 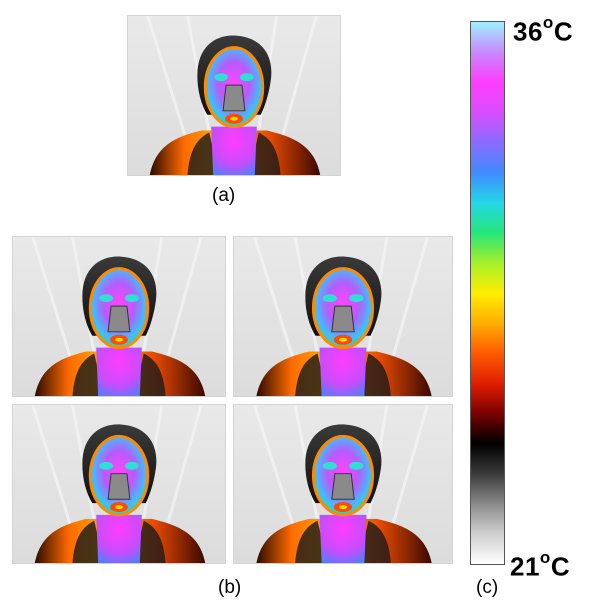 What do you see at coordinates (528, 31) in the screenshot?
I see `scale-max-value: 36` at bounding box center [528, 31].